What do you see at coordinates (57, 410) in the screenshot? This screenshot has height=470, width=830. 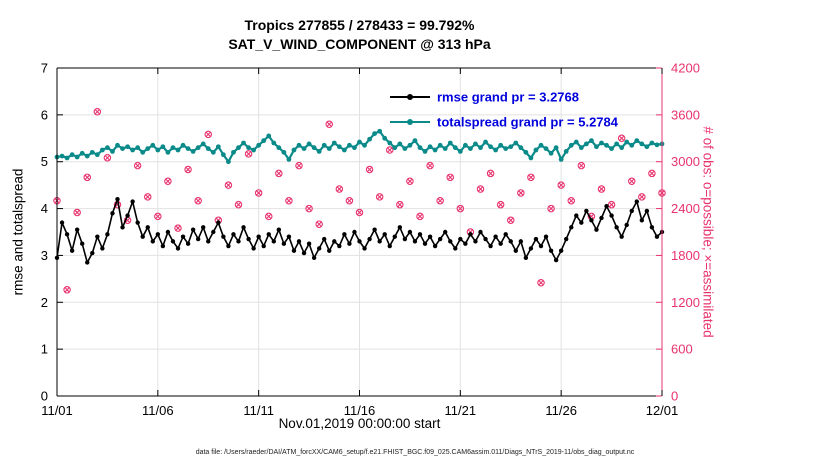 I see `x-tick-label: 11/01` at bounding box center [57, 410].